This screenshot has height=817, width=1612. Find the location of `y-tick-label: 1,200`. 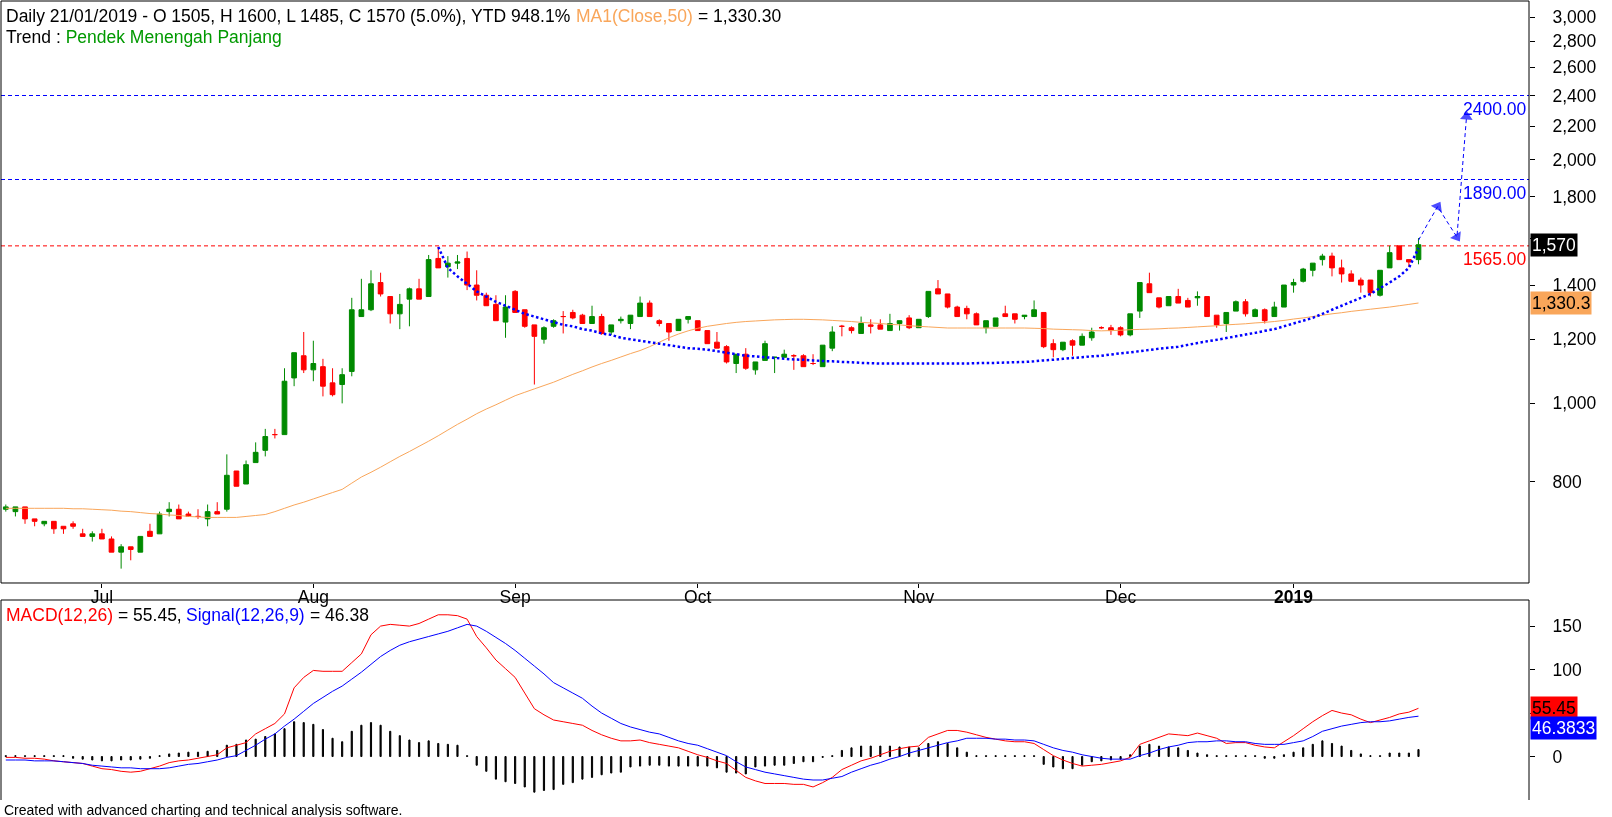

y-tick-label: 1,200 is located at coordinates (1574, 339).